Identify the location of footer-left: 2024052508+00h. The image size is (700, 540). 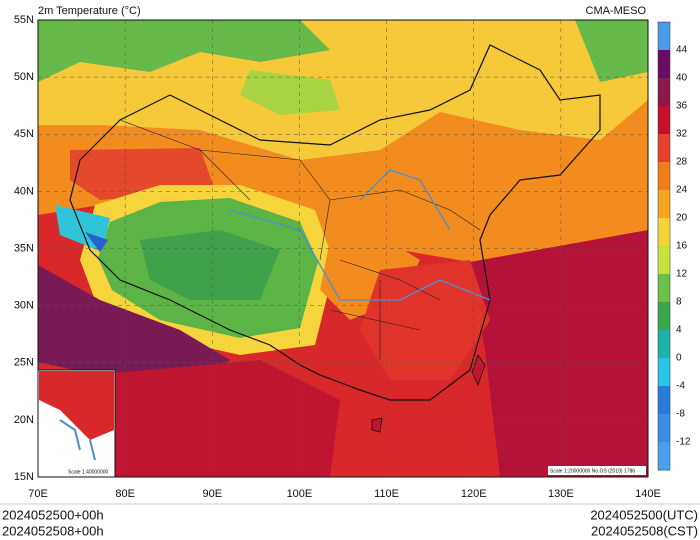
(53, 530).